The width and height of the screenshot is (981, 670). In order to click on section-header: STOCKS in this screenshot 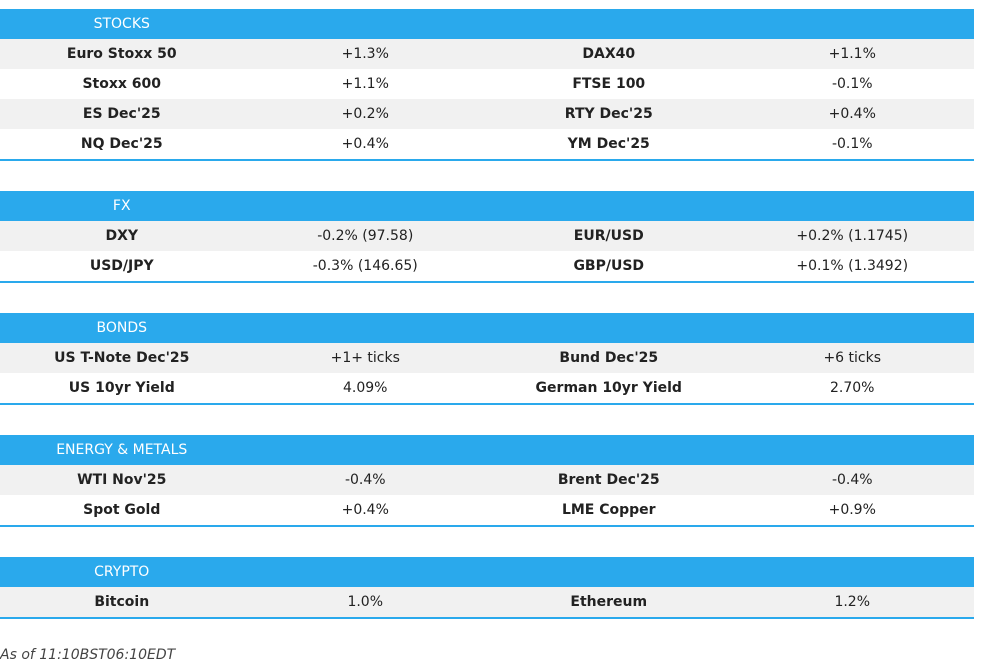, I will do `click(487, 24)`.